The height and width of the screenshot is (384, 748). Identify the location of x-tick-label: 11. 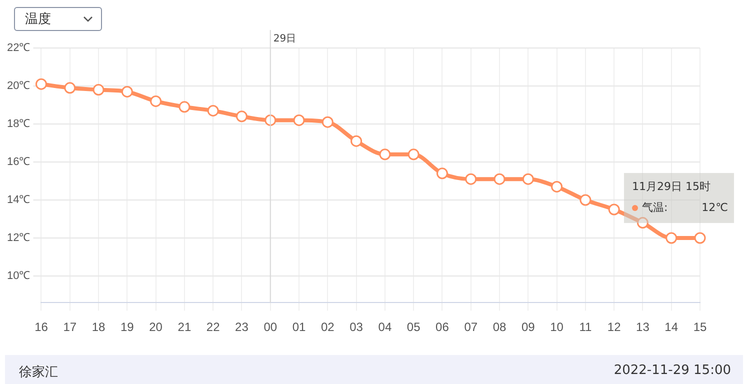
(585, 327).